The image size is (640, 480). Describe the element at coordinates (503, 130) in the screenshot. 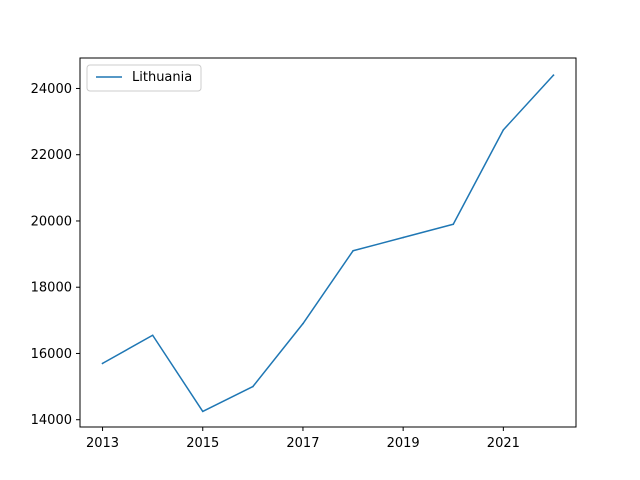

I see `data-point-2021` at that location.